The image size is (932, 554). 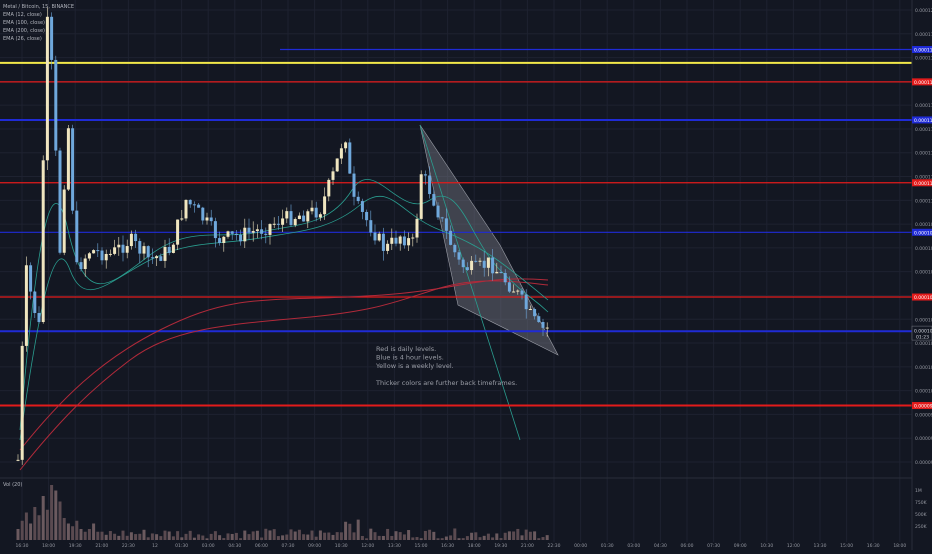 I want to click on annotation-text-line: Blue is 4 hour levels., so click(x=410, y=358).